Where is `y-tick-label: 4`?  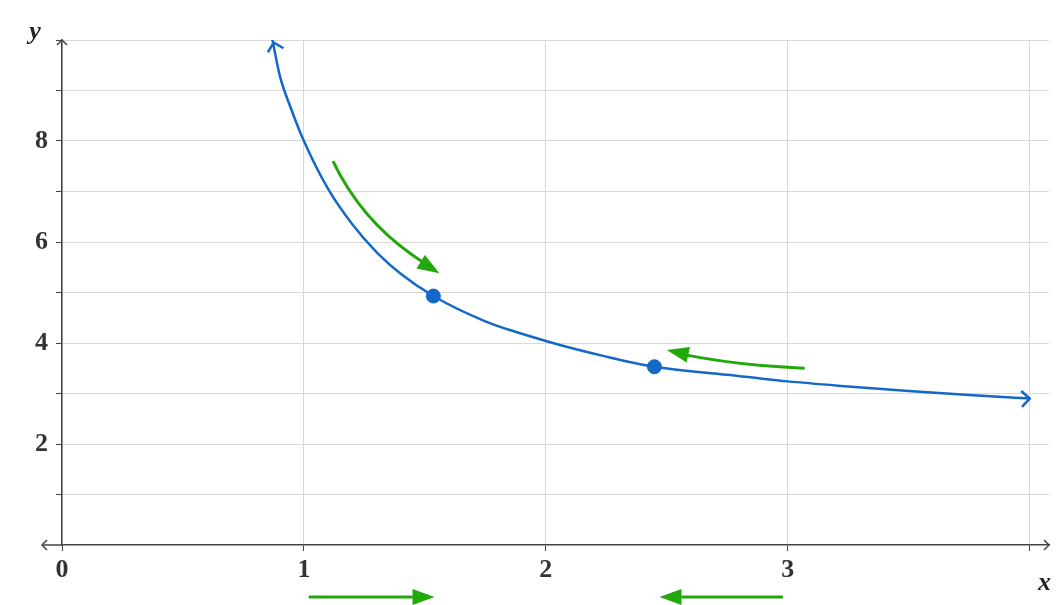 y-tick-label: 4 is located at coordinates (41, 341).